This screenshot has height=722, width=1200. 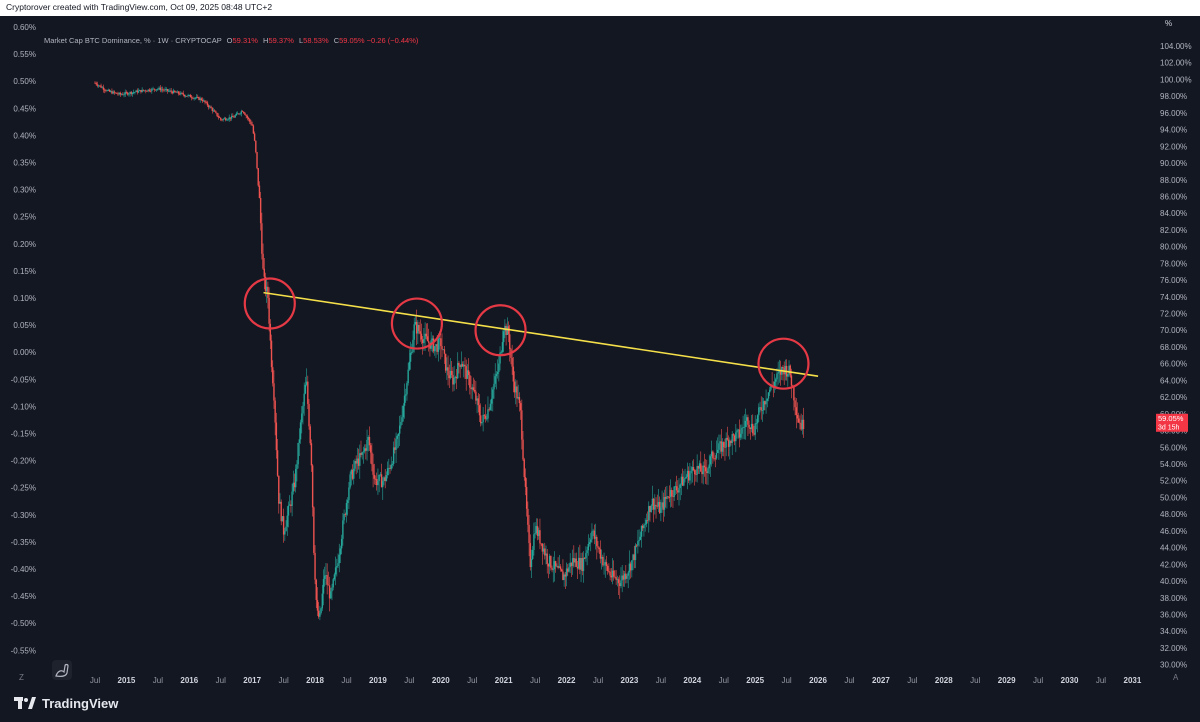 What do you see at coordinates (1168, 23) in the screenshot?
I see `scale-unit-label: %` at bounding box center [1168, 23].